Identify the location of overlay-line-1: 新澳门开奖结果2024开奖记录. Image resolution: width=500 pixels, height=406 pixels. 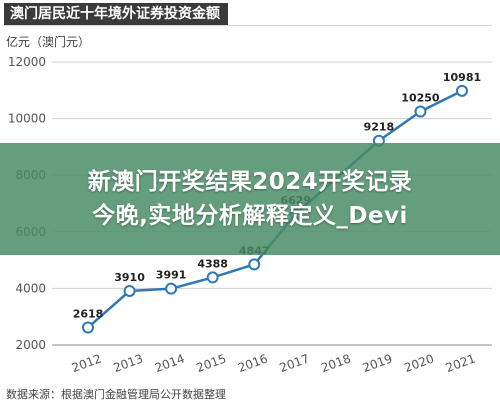
(250, 182).